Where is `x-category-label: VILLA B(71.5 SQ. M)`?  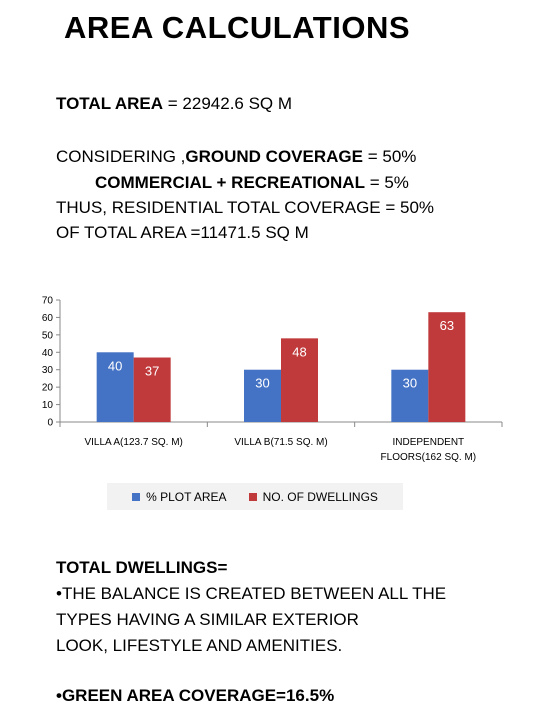
x-category-label: VILLA B(71.5 SQ. M) is located at coordinates (280, 442).